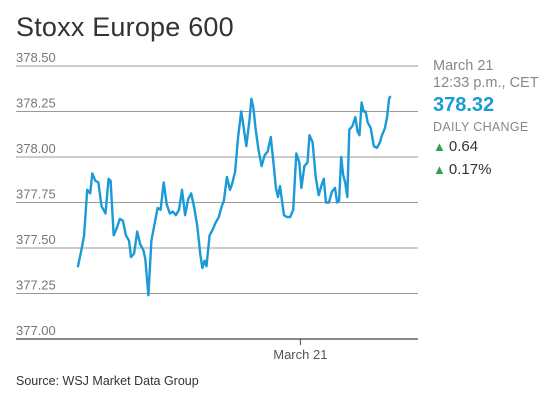 This screenshot has width=553, height=402. What do you see at coordinates (107, 381) in the screenshot?
I see `chart-source: Source: WSJ Market Data Group` at bounding box center [107, 381].